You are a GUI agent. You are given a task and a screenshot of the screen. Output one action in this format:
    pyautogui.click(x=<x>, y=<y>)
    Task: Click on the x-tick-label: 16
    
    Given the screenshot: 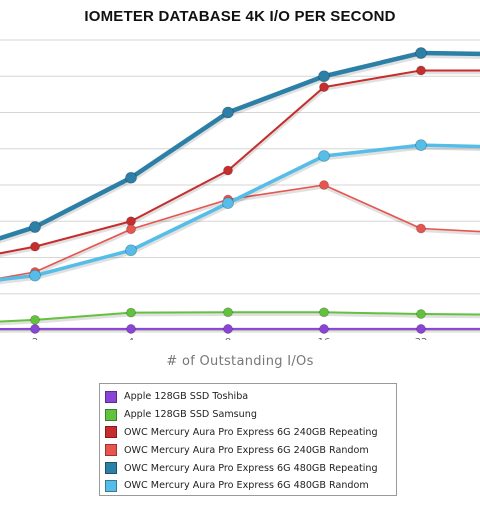 What is the action you would take?
    pyautogui.click(x=324, y=338)
    